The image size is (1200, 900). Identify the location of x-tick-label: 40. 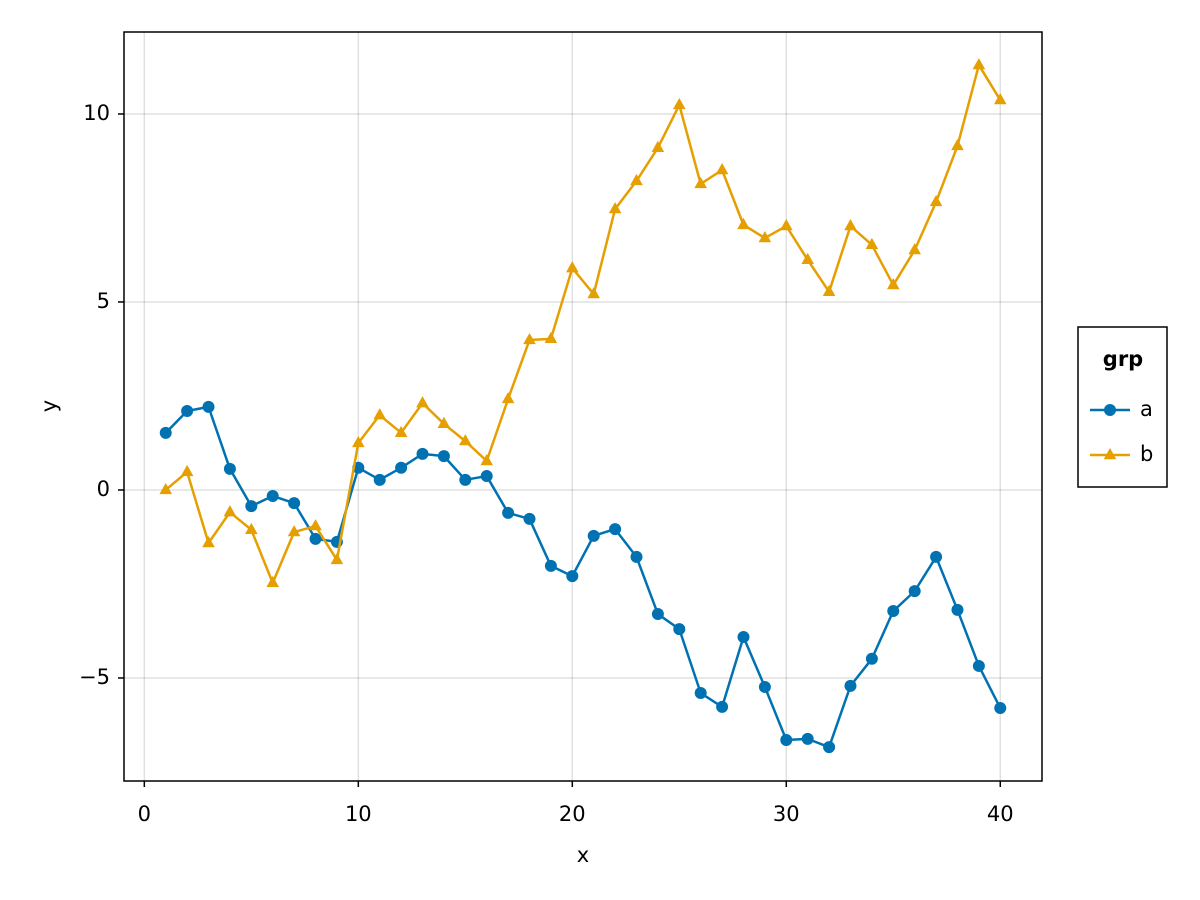
(1000, 814).